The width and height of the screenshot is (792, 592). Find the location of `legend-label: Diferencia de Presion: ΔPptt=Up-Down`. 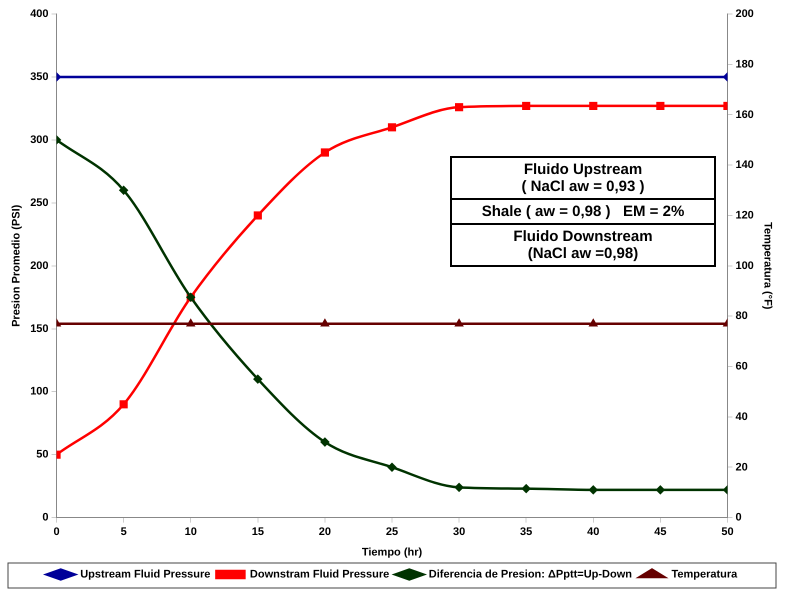

legend-label: Diferencia de Presion: ΔPptt=Up-Down is located at coordinates (530, 574).